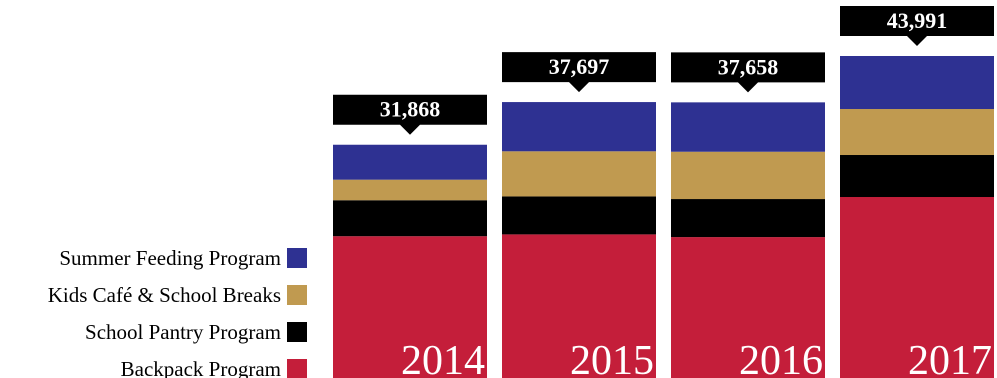 This screenshot has height=378, width=997. Describe the element at coordinates (443, 358) in the screenshot. I see `year-label: 2014` at that location.